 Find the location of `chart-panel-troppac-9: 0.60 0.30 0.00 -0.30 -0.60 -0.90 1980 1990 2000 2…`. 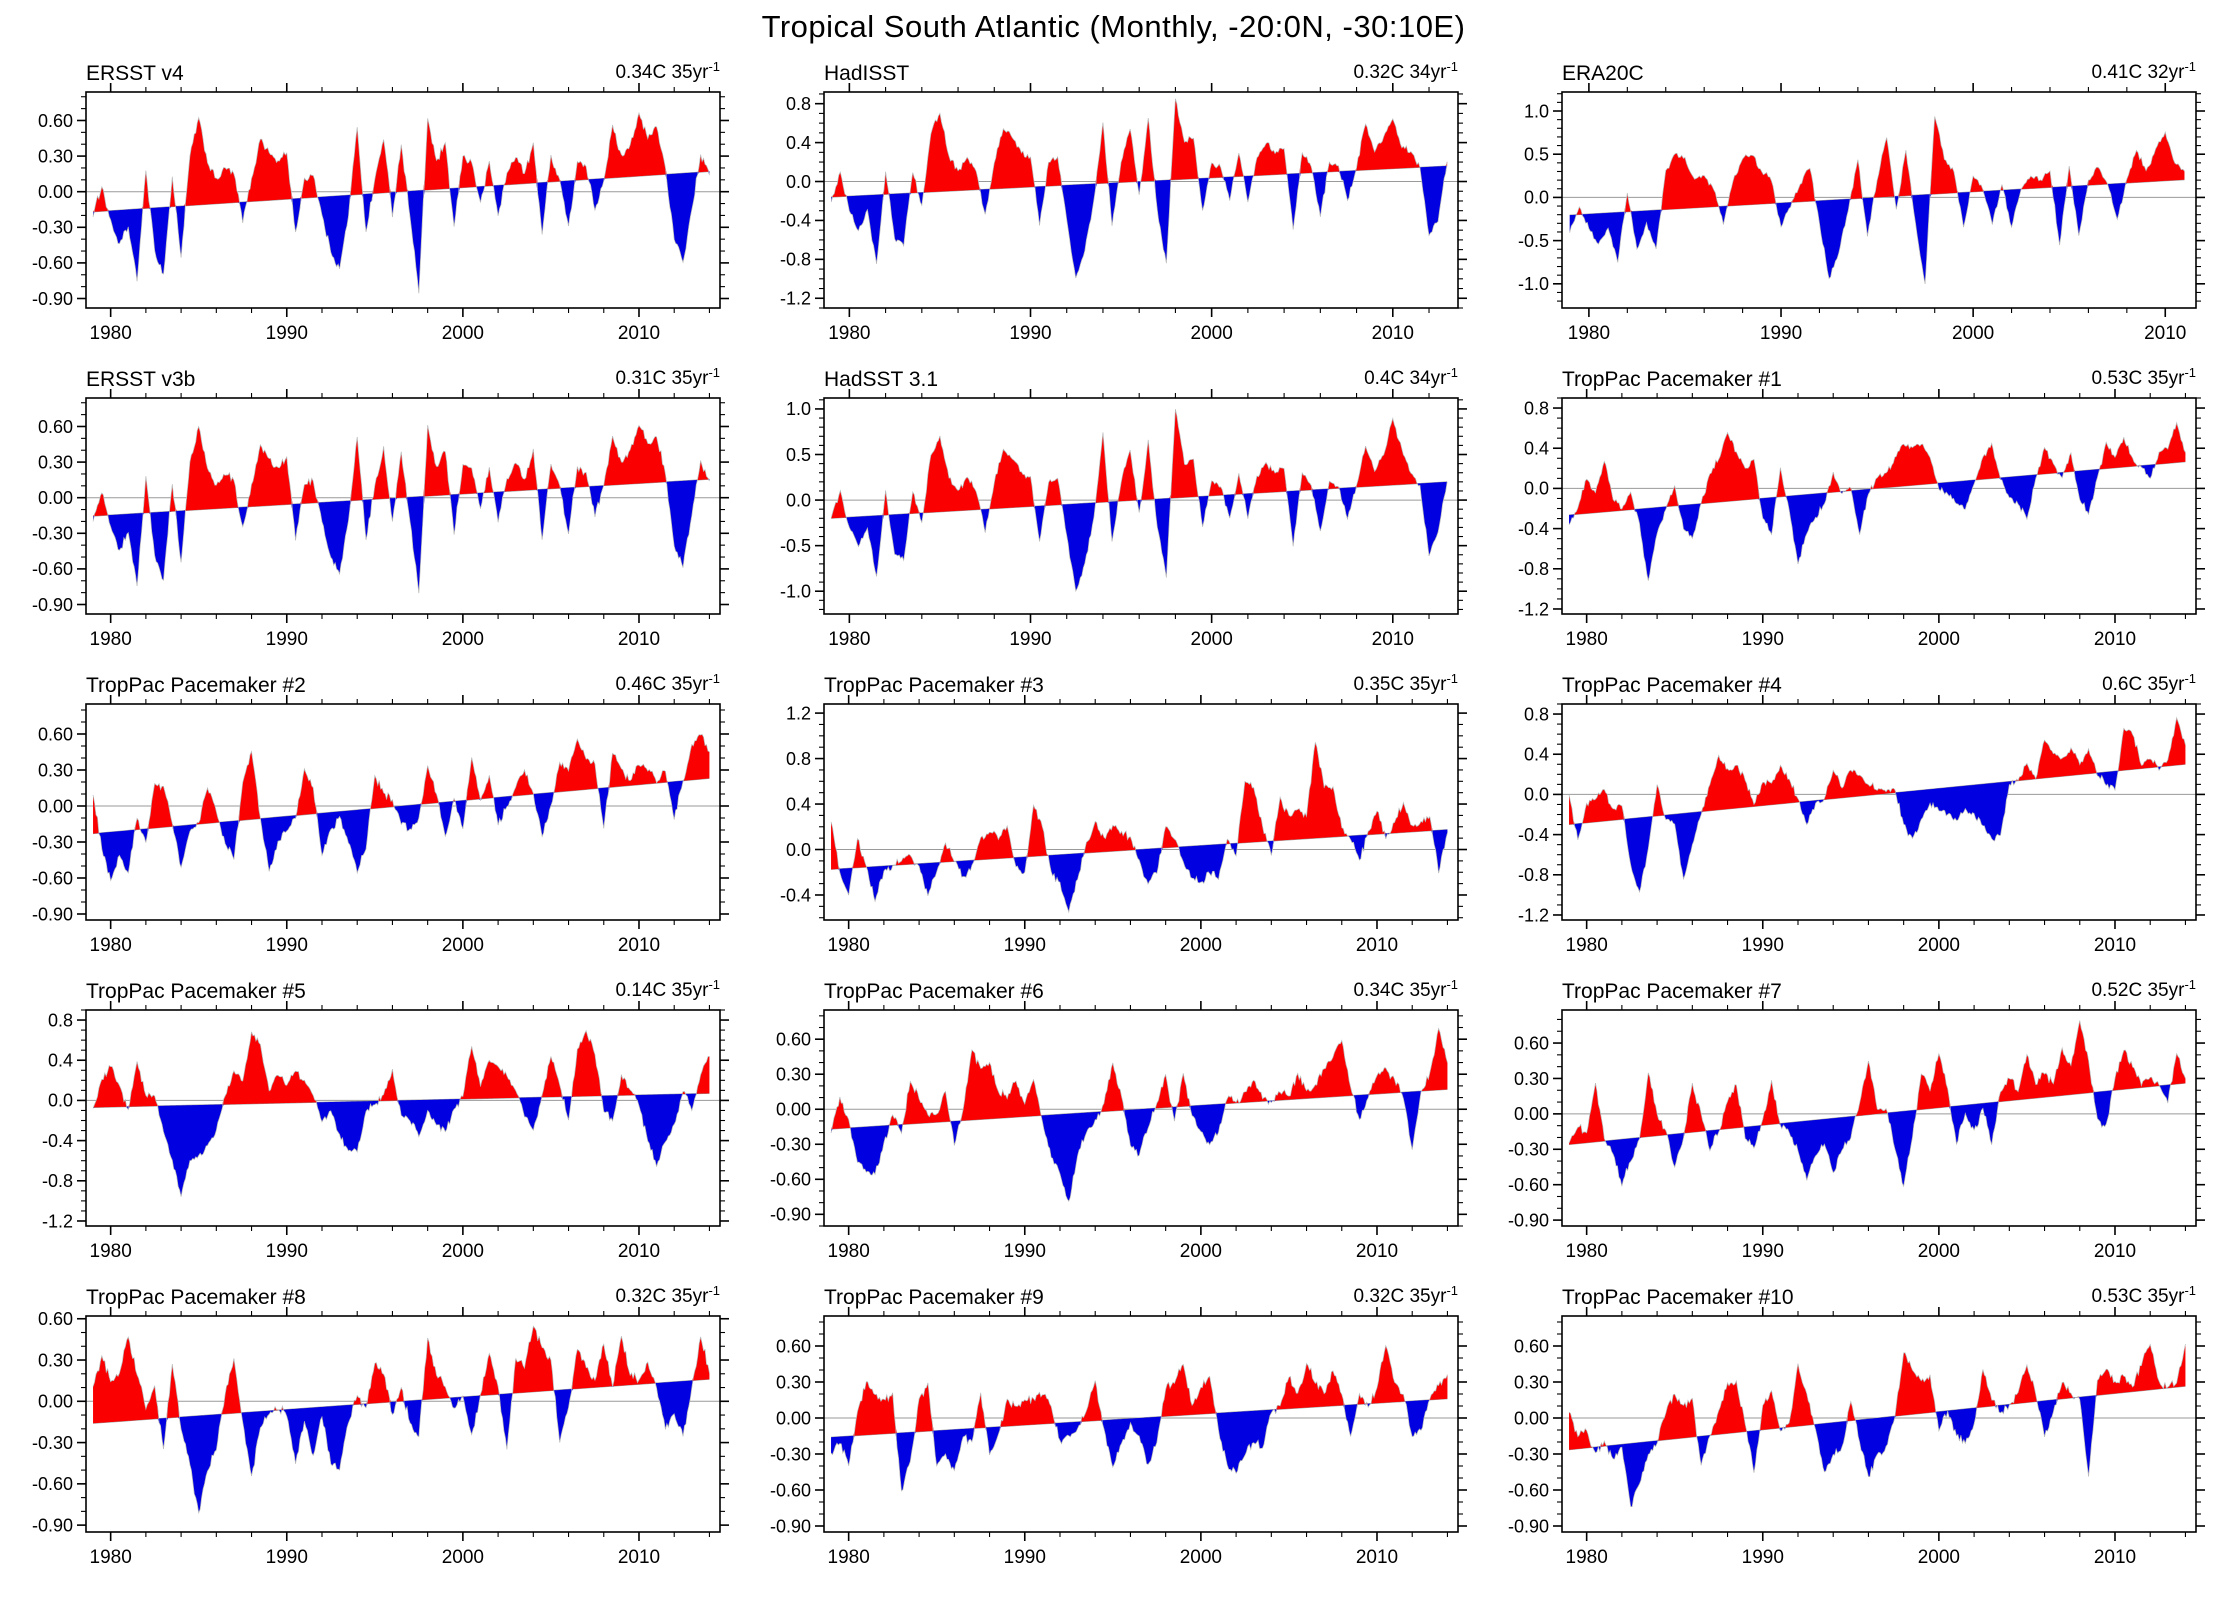

chart-panel-troppac-9: 0.60 0.30 0.00 -0.30 -0.60 -0.90 1980 1990 2000 2… is located at coordinates (1113, 1427).